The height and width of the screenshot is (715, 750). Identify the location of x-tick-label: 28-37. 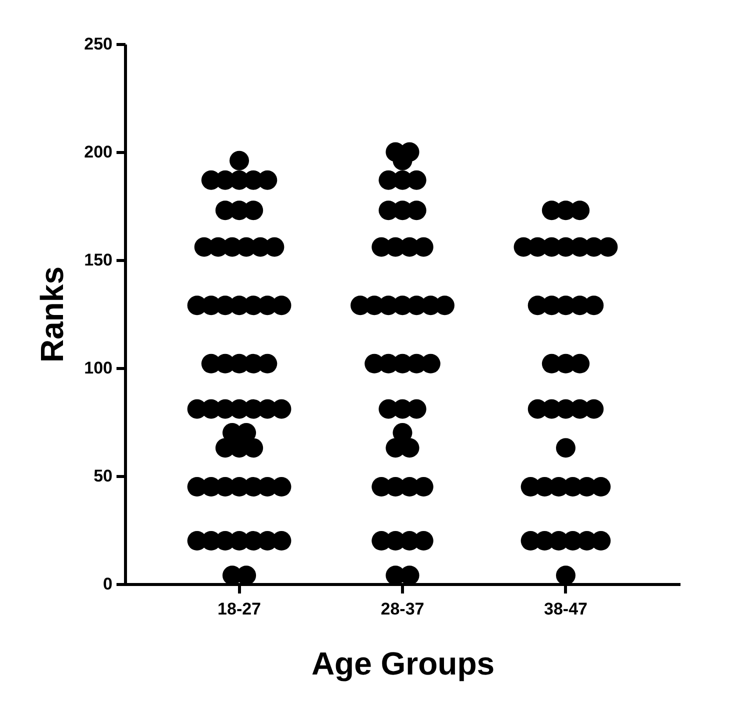
(402, 609).